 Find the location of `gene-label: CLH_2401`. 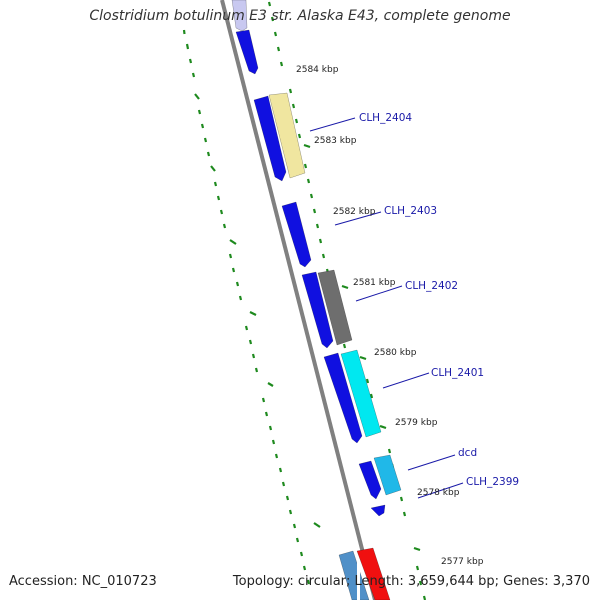

gene-label: CLH_2401 is located at coordinates (457, 373).